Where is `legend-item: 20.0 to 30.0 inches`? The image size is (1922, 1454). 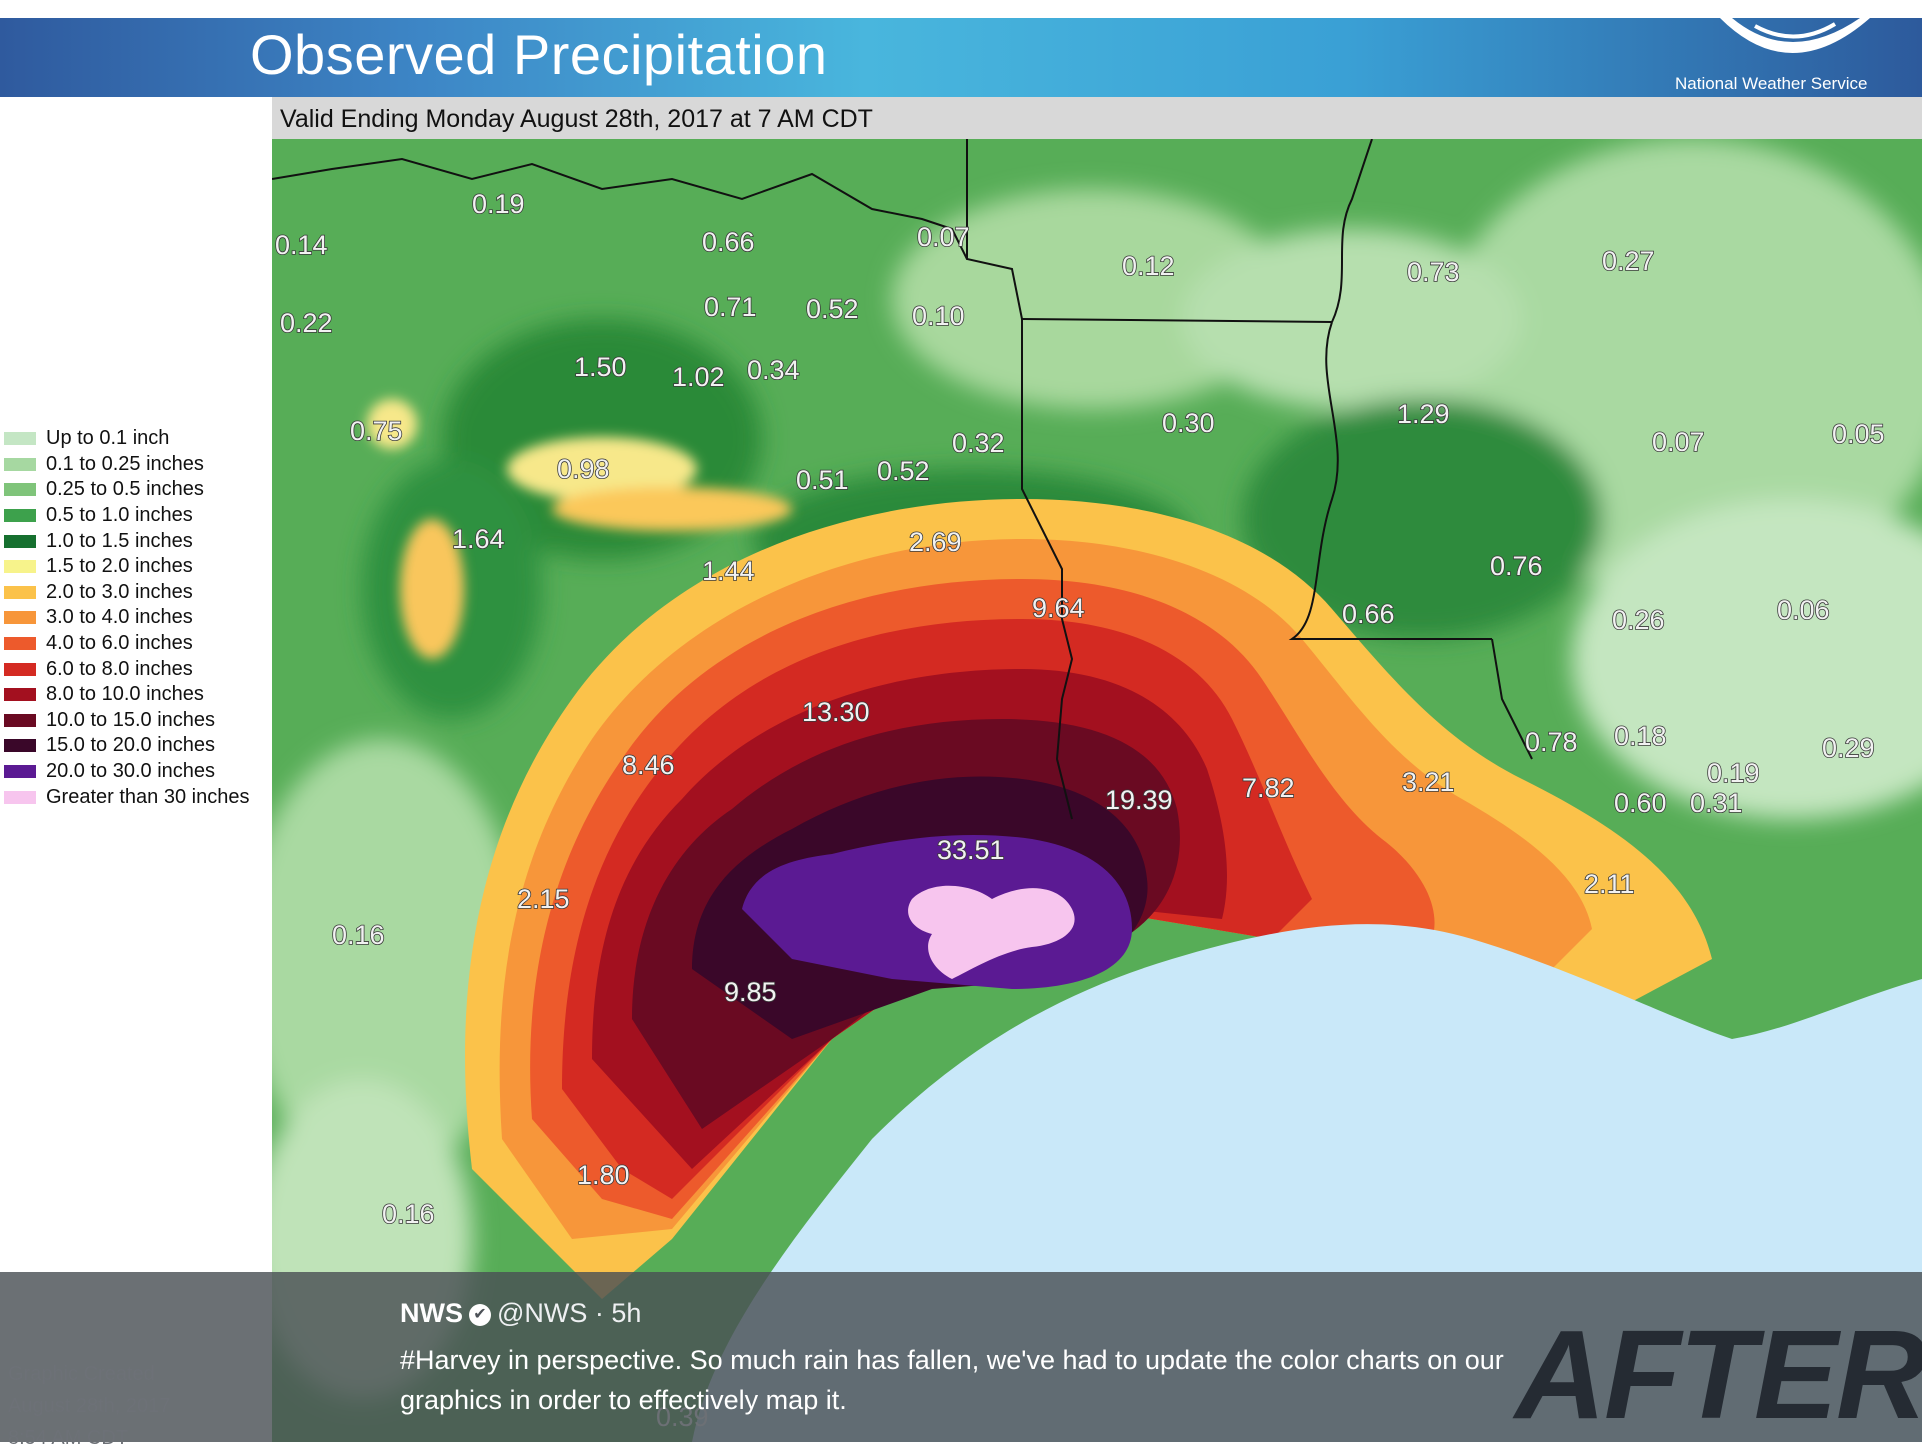 legend-item: 20.0 to 30.0 inches is located at coordinates (126, 772).